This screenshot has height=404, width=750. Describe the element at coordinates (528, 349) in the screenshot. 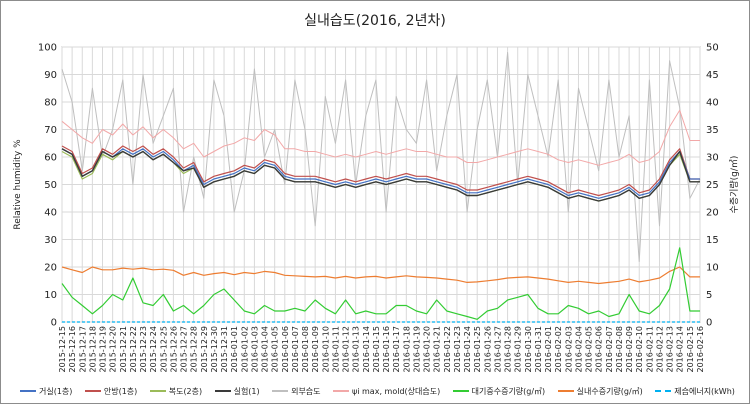

I see `x-tick-label: 2016-01-30` at that location.